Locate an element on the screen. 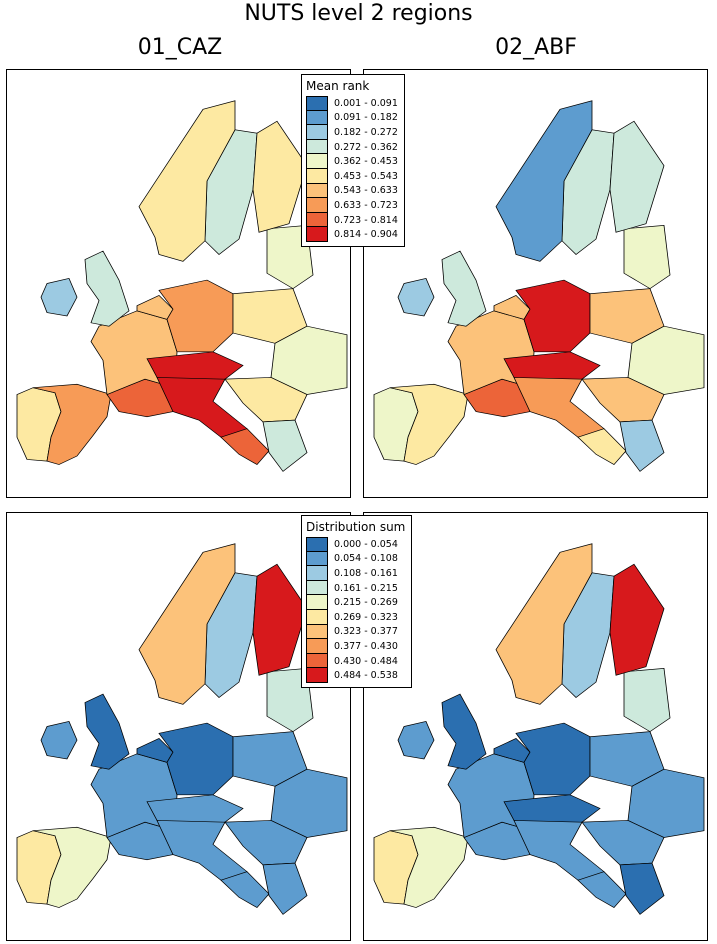  legend-label: 0.323 - 0.377 is located at coordinates (366, 632).